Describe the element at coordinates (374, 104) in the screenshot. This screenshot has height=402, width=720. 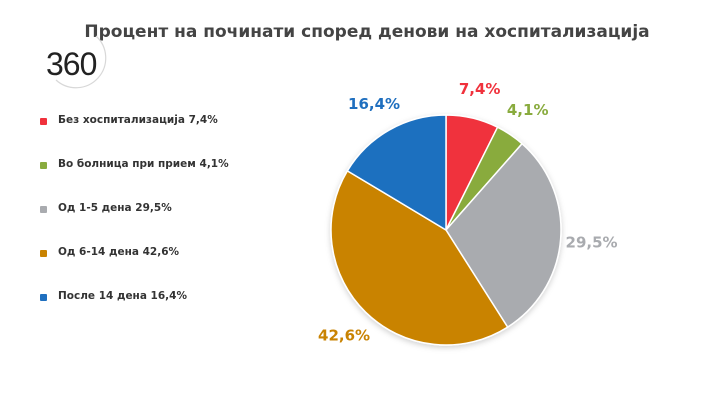
I see `slice-data-label: 16,4%` at that location.